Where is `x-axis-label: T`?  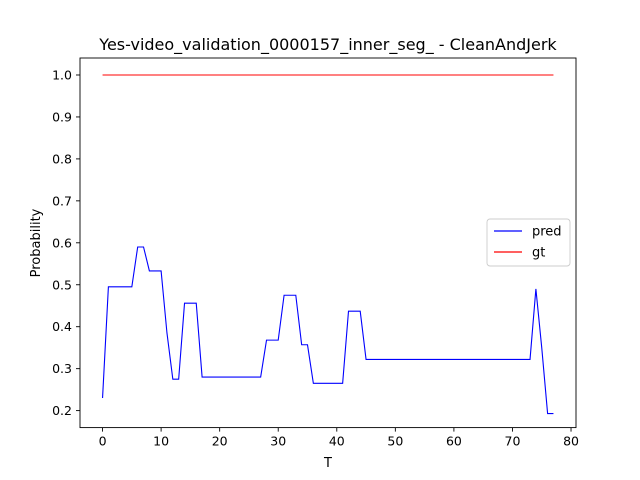 x-axis-label: T is located at coordinates (327, 463).